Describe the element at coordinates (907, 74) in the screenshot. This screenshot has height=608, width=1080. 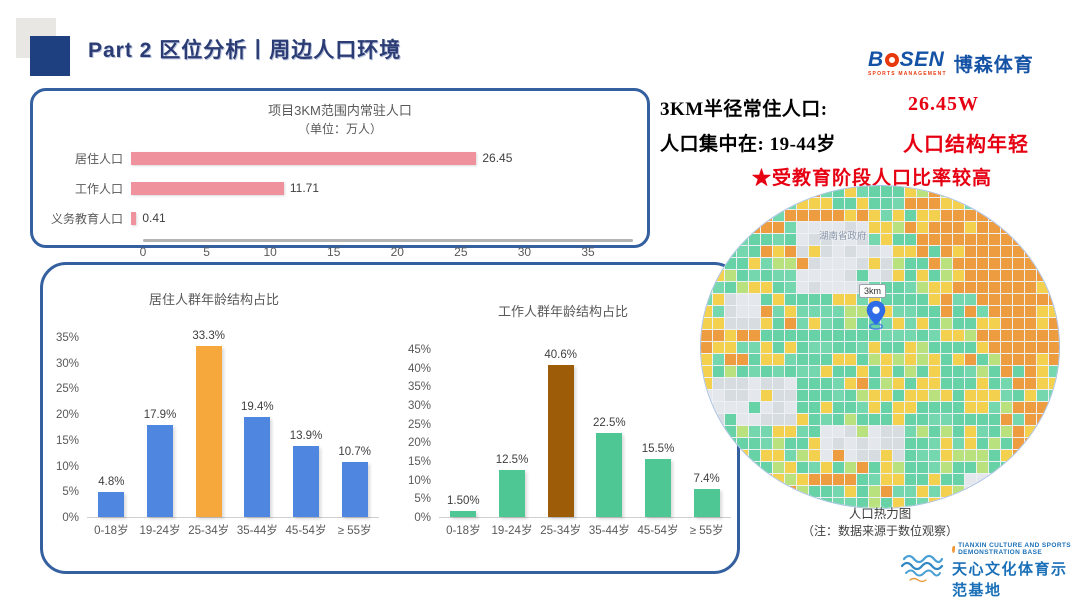
I see `bosen-tagline: SPORTS MANAGEMENT` at that location.